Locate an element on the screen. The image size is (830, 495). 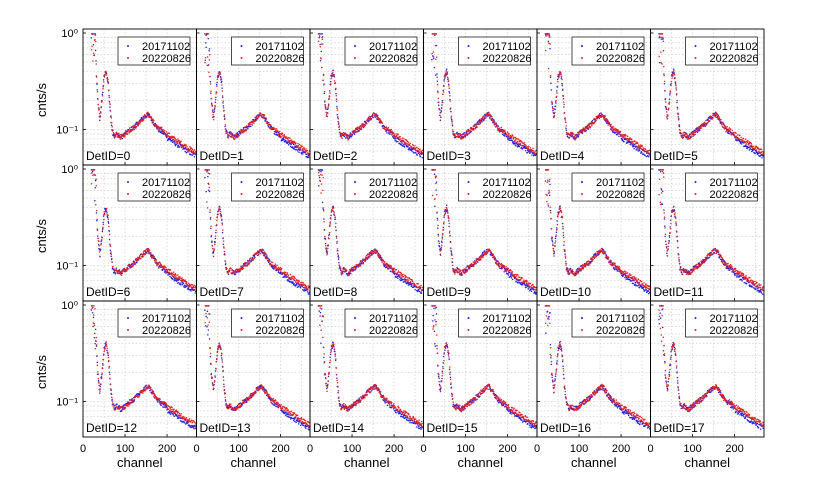
detid-label: DetID=5 is located at coordinates (676, 156).